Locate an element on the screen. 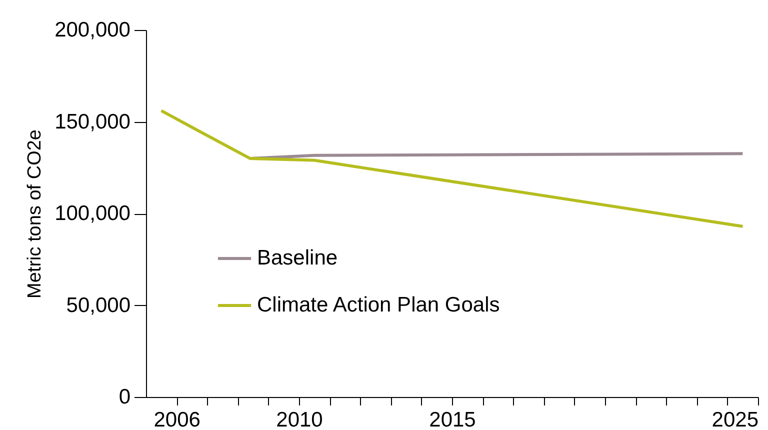 Image resolution: width=768 pixels, height=430 pixels. y-axis-title: Metric tons of CO2e is located at coordinates (35, 214).